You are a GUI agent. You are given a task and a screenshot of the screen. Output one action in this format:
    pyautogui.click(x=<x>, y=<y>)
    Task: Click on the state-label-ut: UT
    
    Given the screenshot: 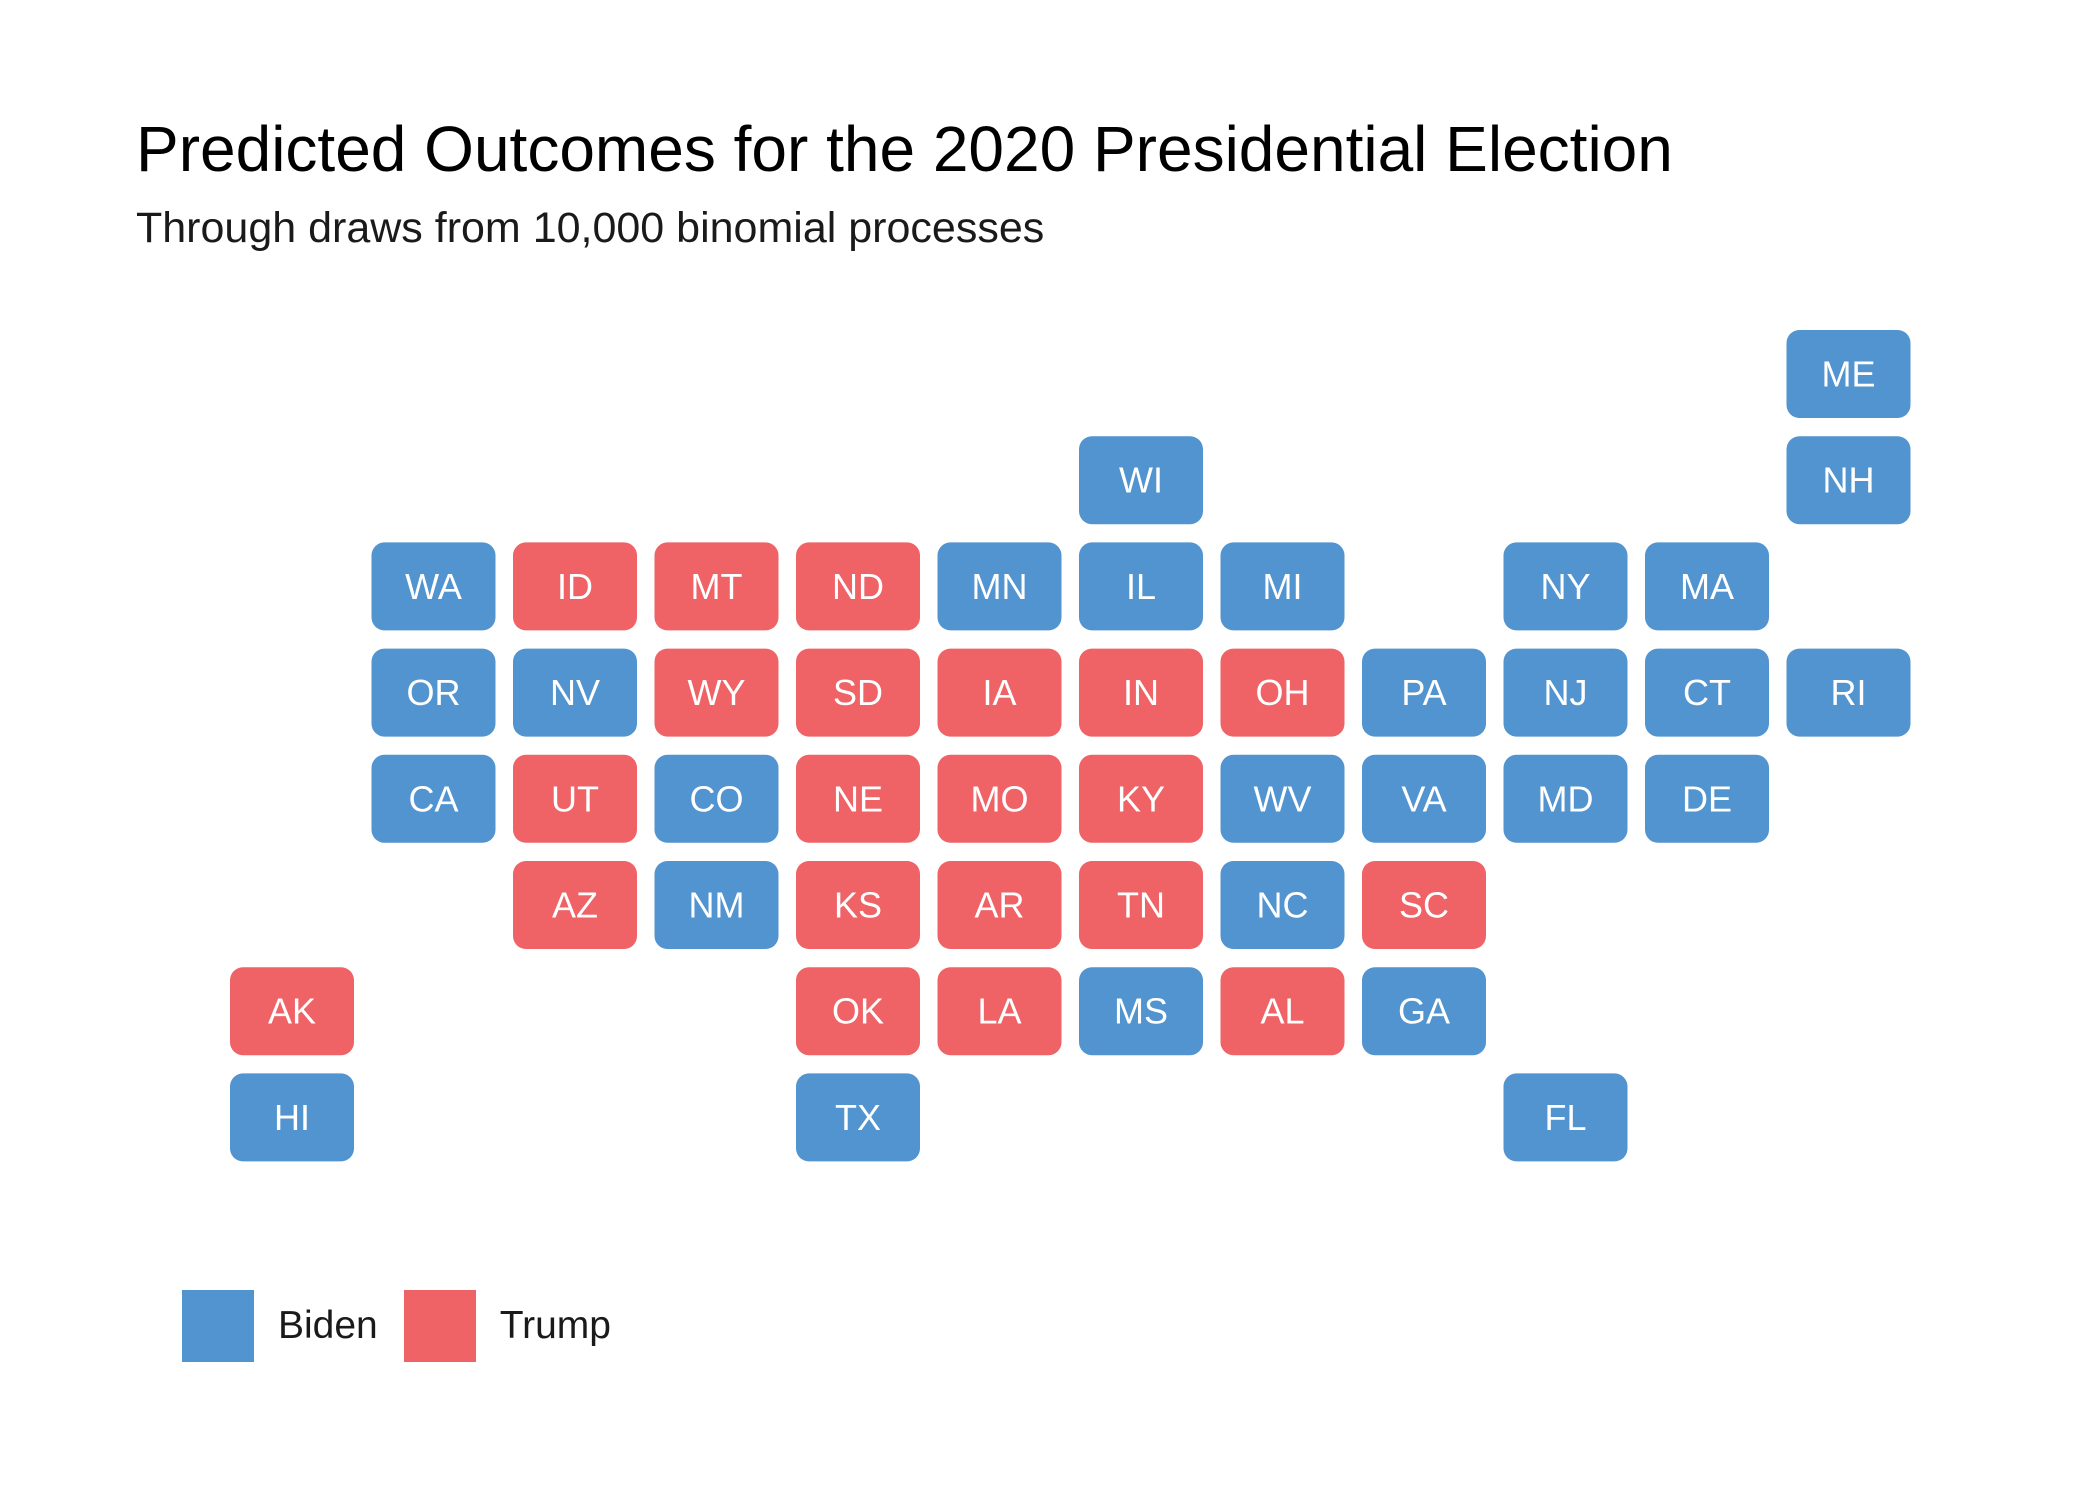 What is the action you would take?
    pyautogui.click(x=575, y=798)
    